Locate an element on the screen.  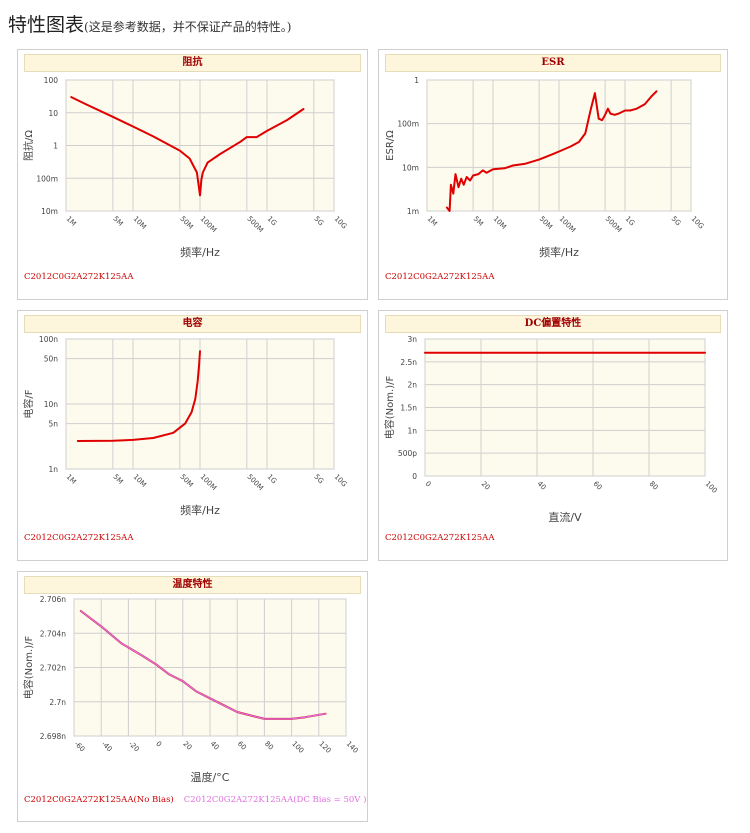
page-title-text: 特性图表 is located at coordinates (46, 25).